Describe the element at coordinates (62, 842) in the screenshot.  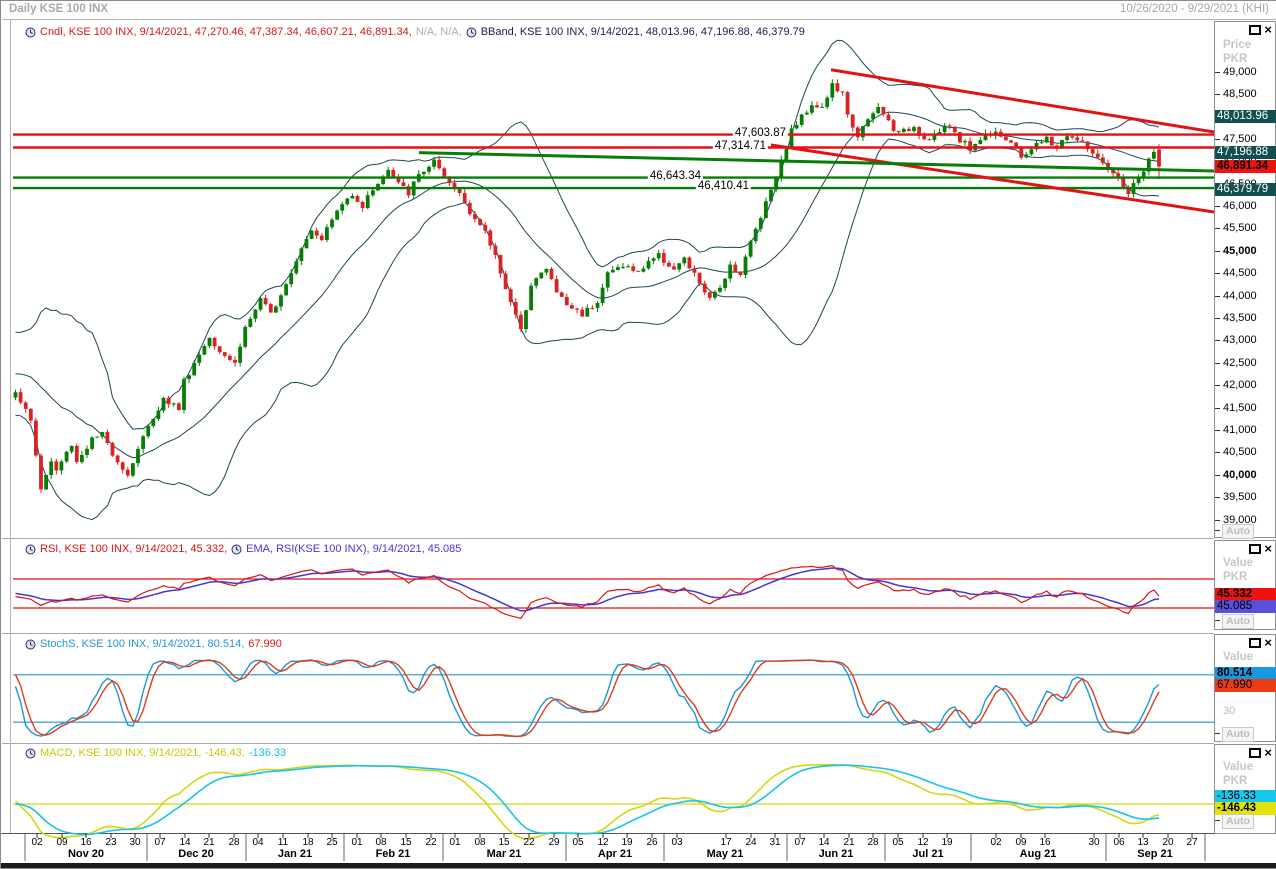
I see `x-axis-day-label: 09` at that location.